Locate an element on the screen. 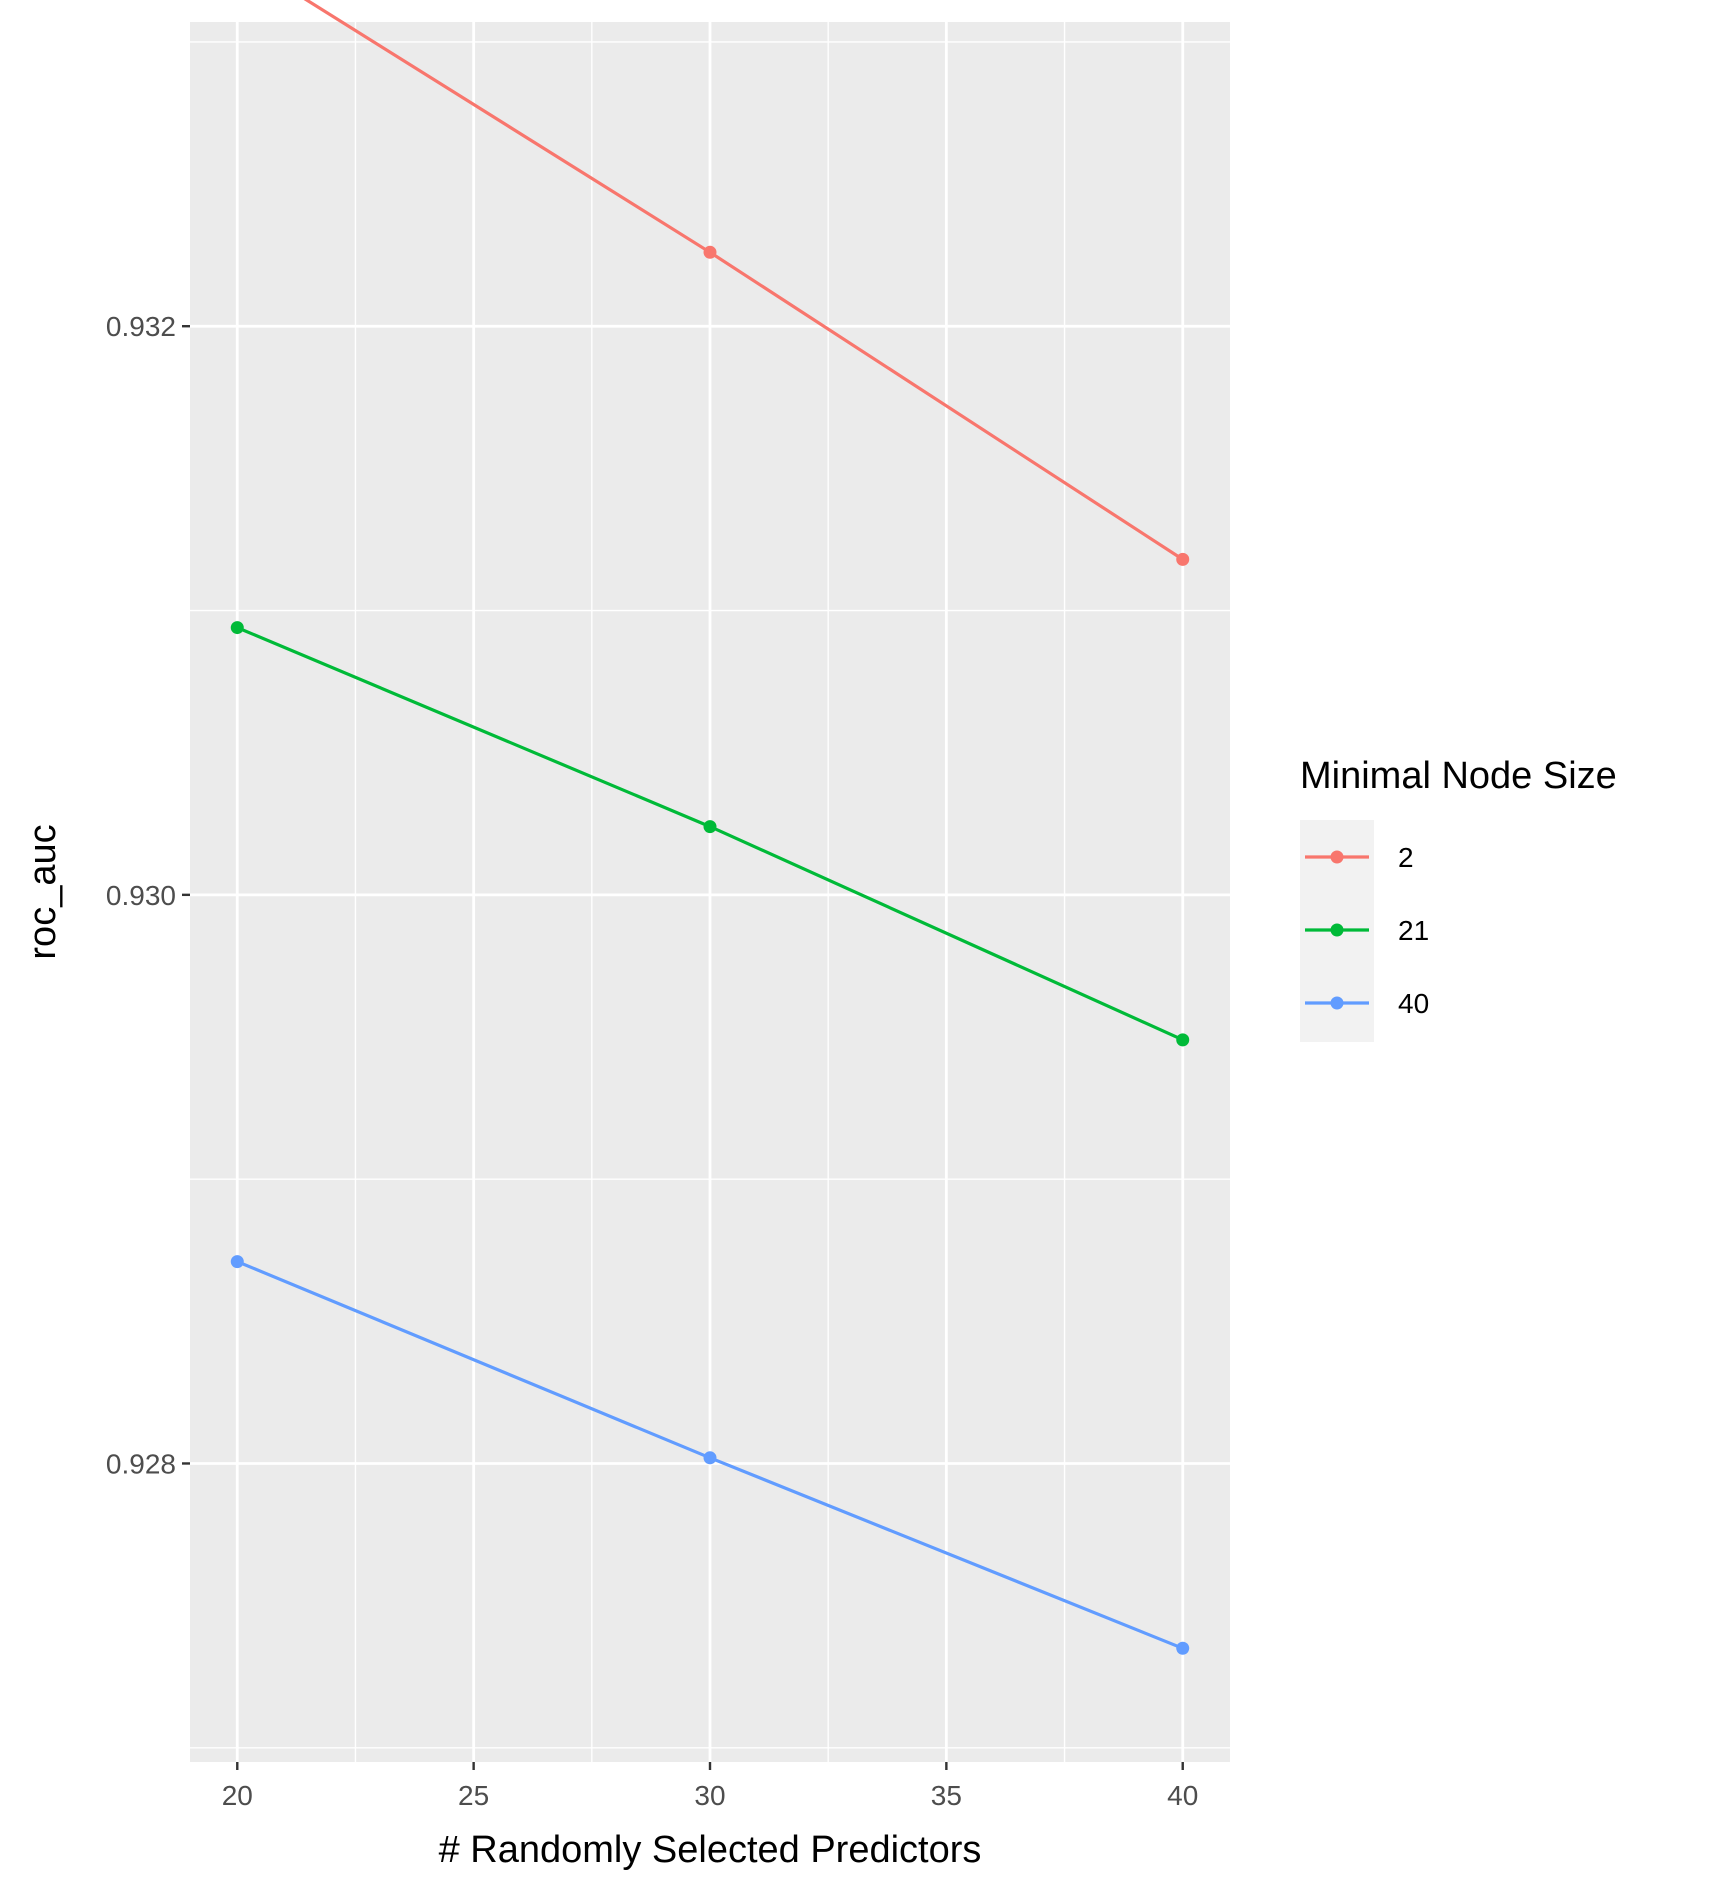 The height and width of the screenshot is (1887, 1712). legend: Minimal Node Size 2 21 40 is located at coordinates (1458, 898).